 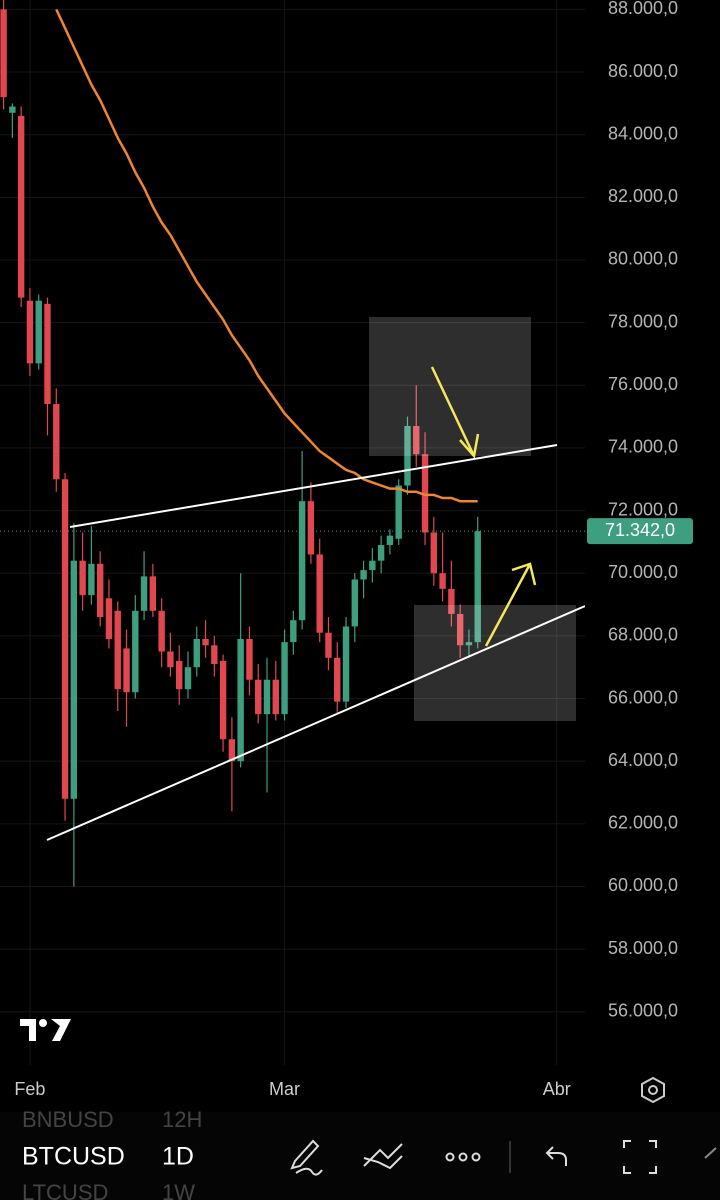 I want to click on y-tick-label: 80.000,0, so click(x=643, y=259).